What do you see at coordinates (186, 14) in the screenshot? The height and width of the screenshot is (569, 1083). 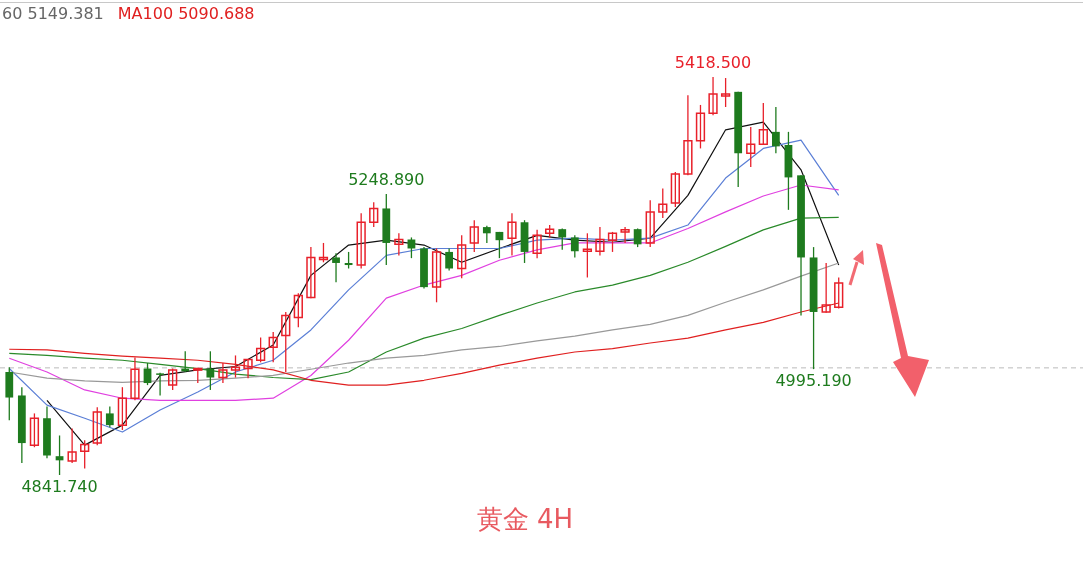 I see `text: MA100 5090.688` at bounding box center [186, 14].